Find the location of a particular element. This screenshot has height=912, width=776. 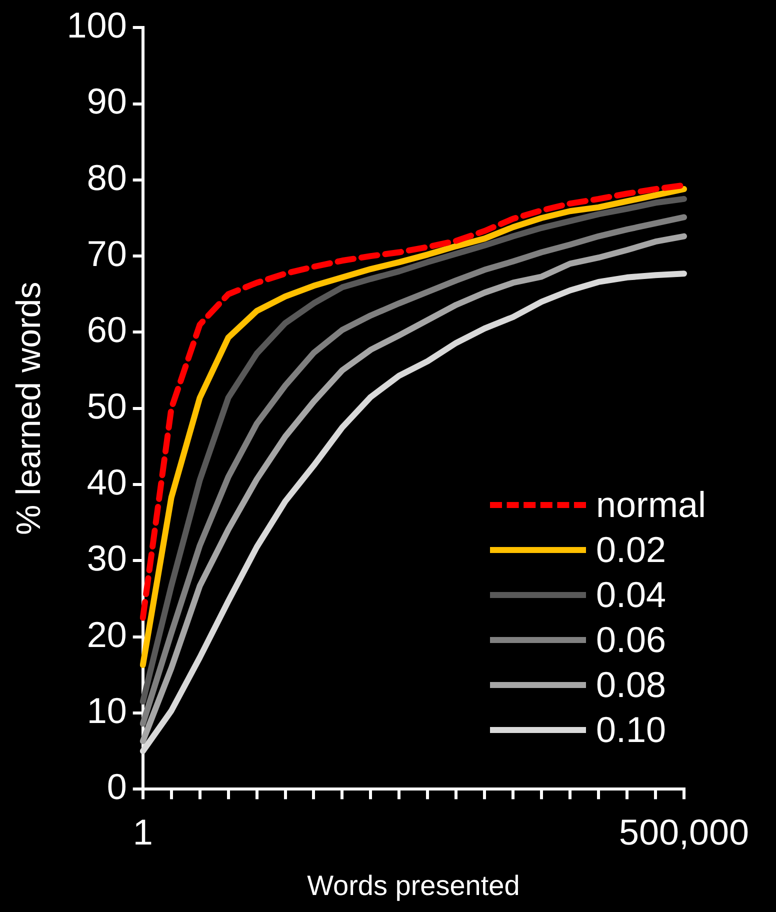

y-tick-label: 30 is located at coordinates (106, 558).